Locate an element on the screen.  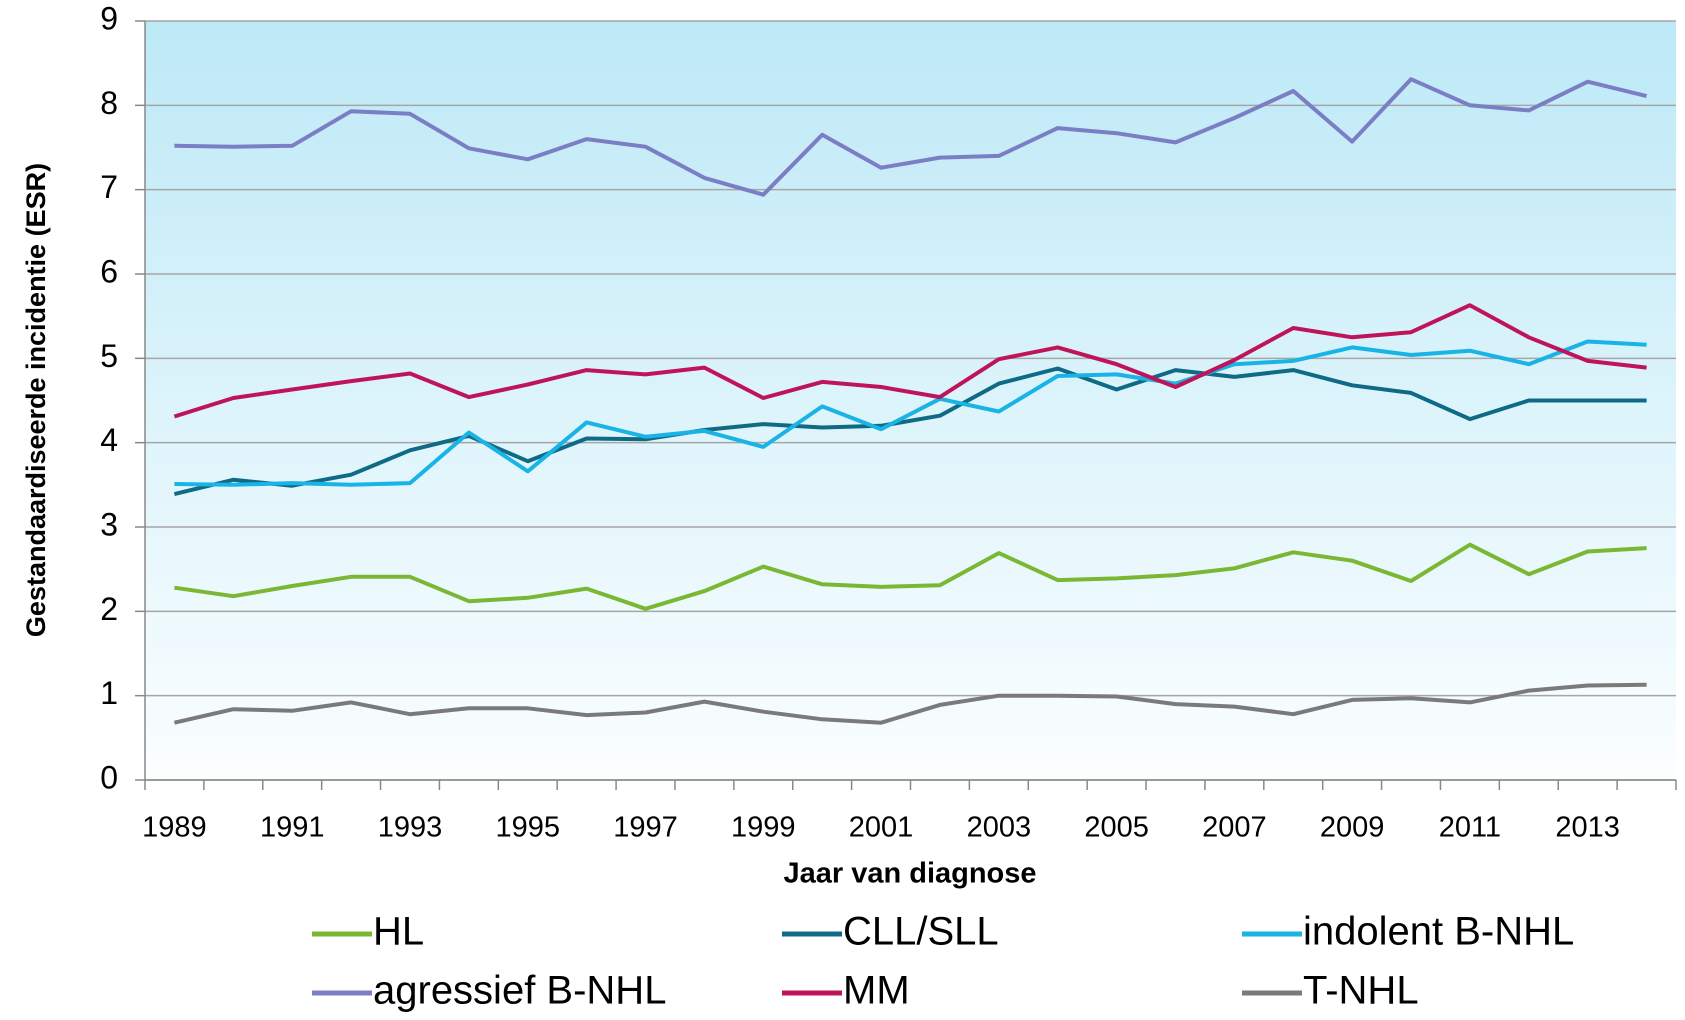
y-tick-label: 5 is located at coordinates (109, 356).